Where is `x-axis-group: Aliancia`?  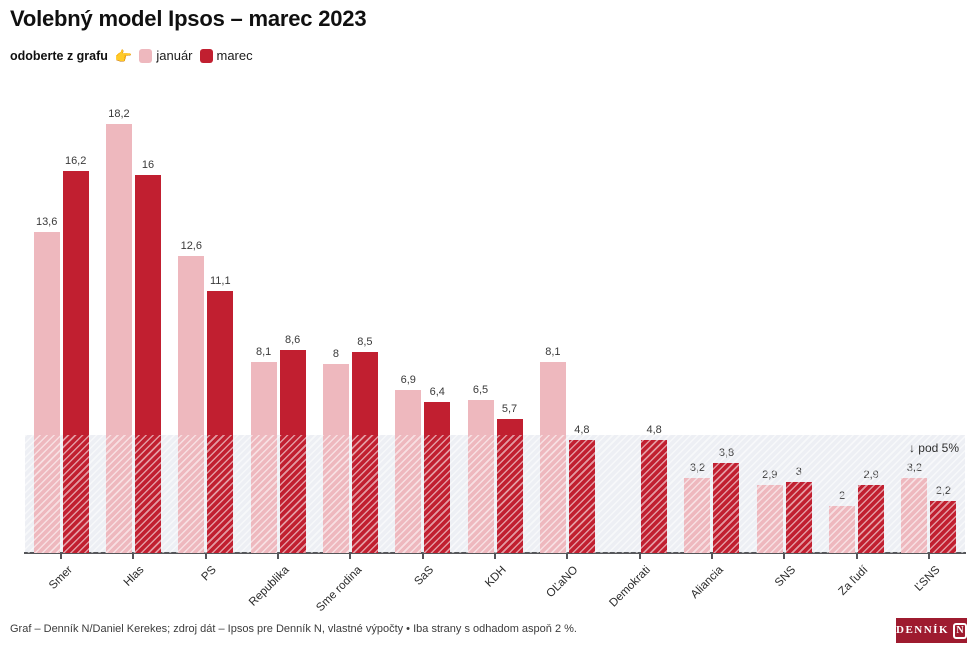
x-axis-group: Aliancia is located at coordinates (712, 591).